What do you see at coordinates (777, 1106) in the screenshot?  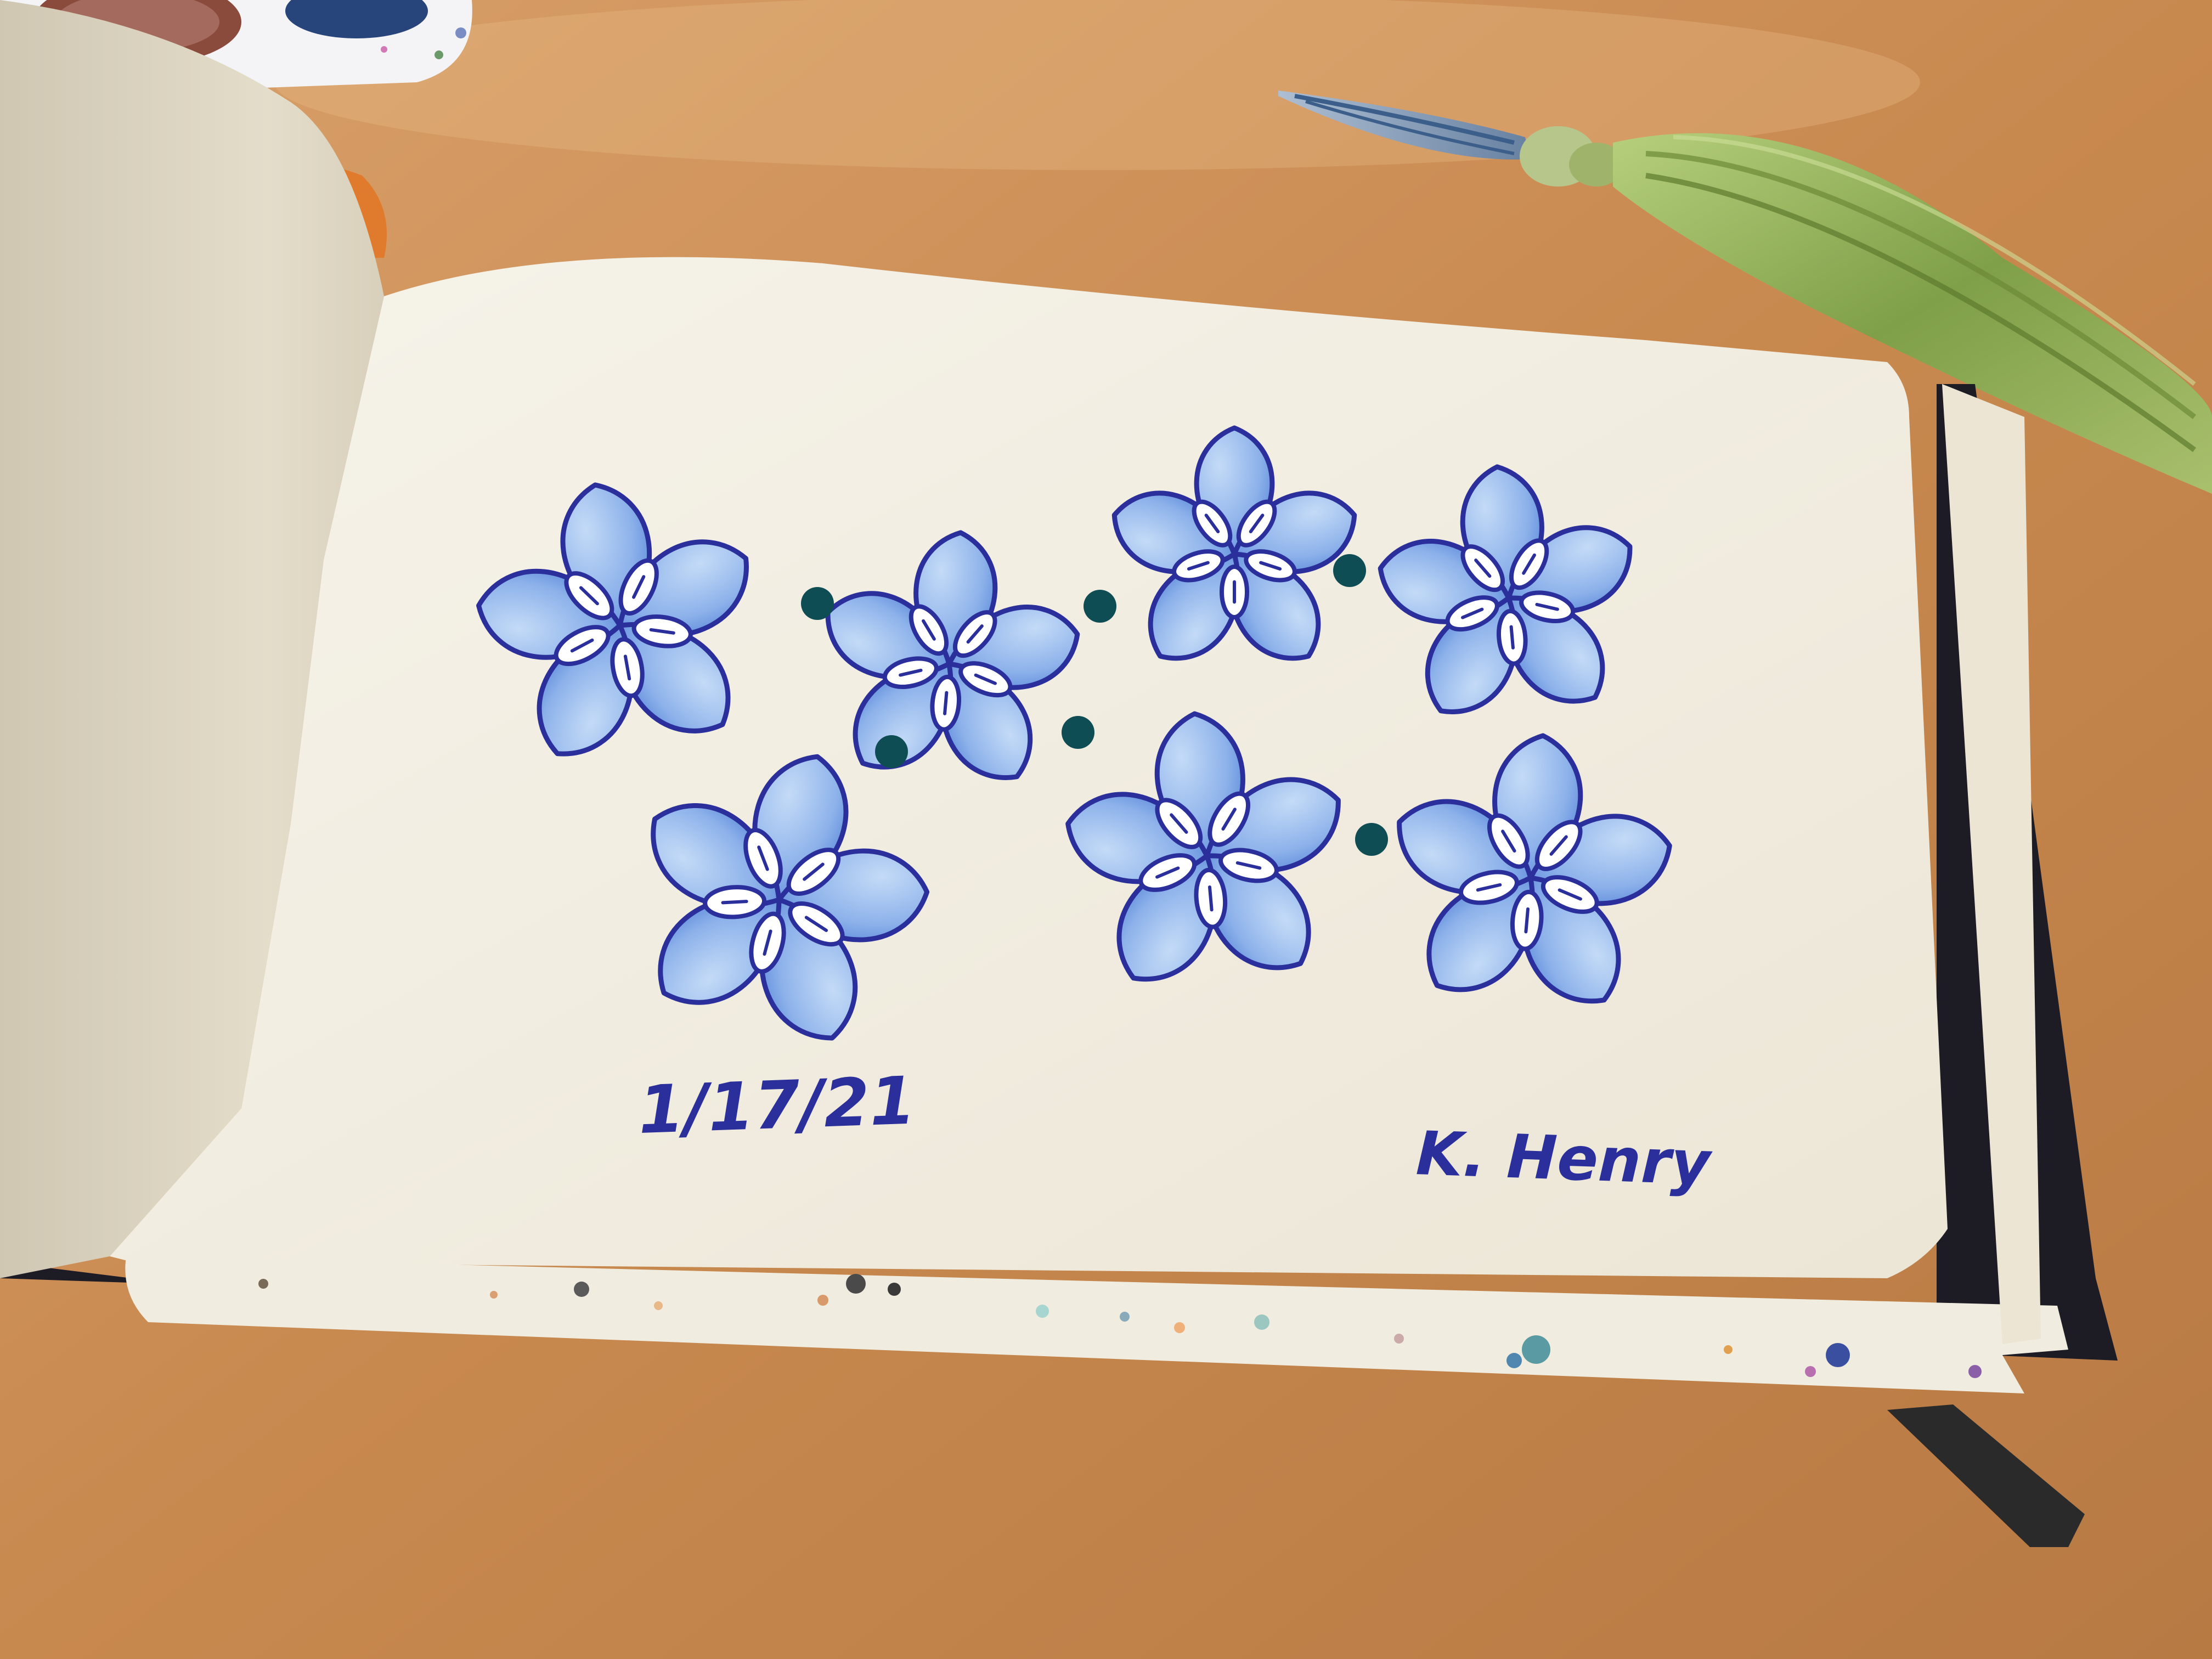 I see `artwork-date: 1/17/21` at bounding box center [777, 1106].